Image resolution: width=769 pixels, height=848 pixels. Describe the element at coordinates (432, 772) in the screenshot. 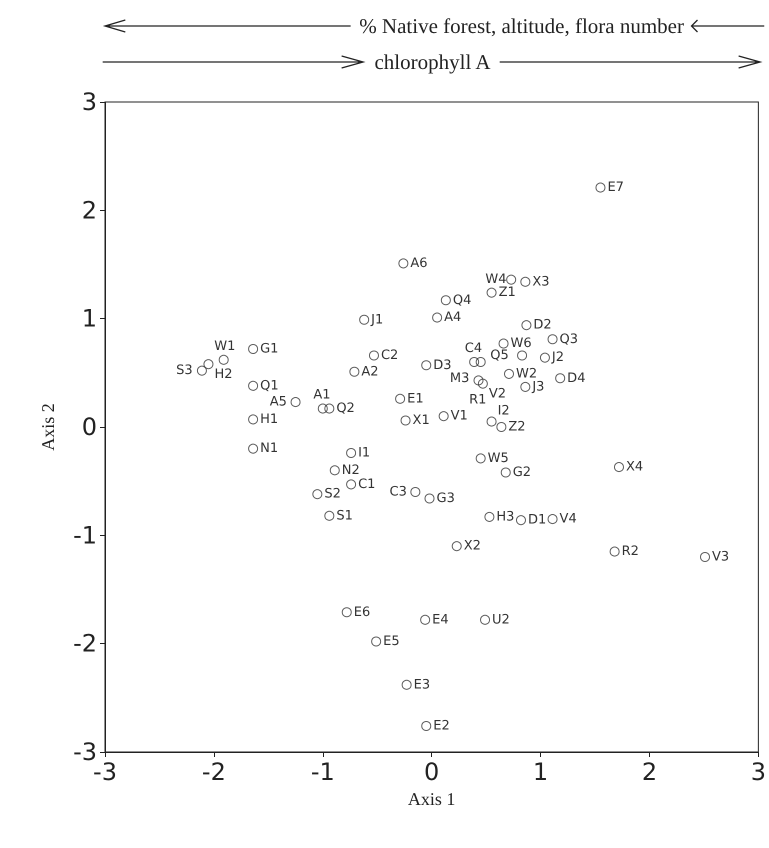

I see `x-tick-label: 0` at that location.